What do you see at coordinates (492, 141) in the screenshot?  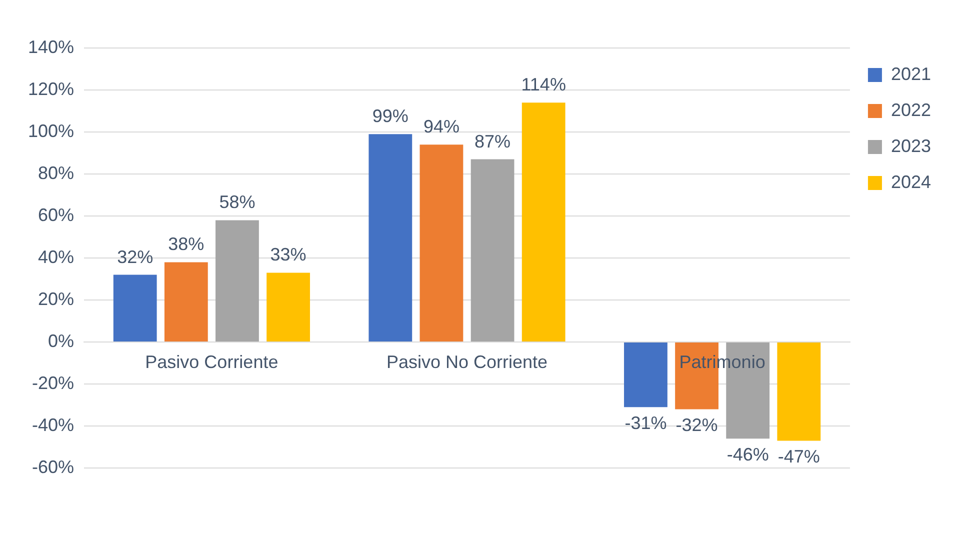 I see `data-label: 87%` at bounding box center [492, 141].